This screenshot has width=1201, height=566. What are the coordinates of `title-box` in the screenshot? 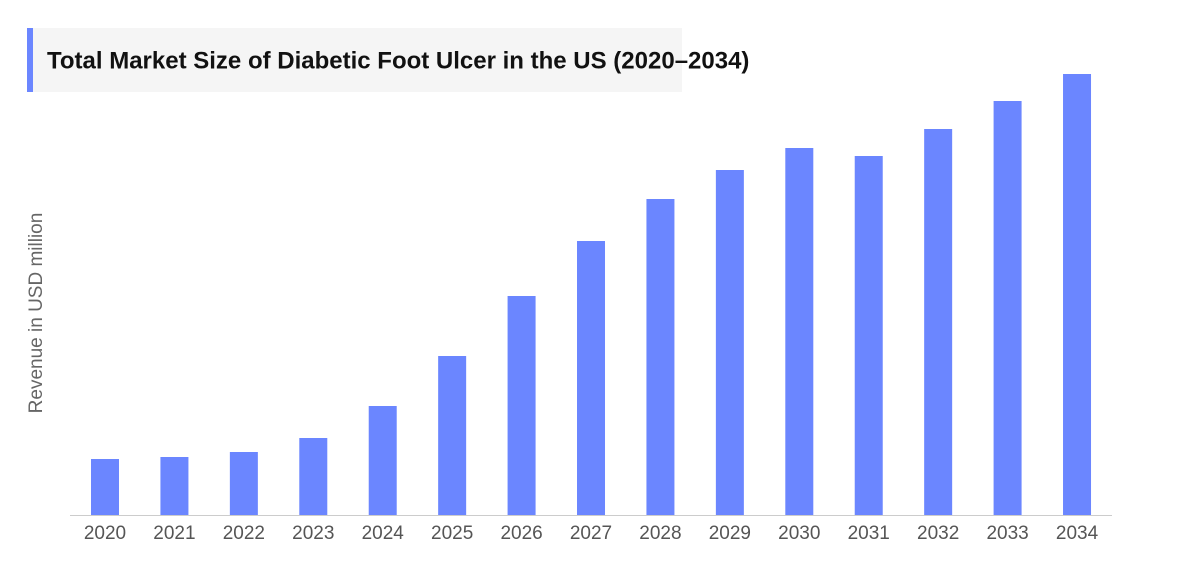 It's located at (354, 60).